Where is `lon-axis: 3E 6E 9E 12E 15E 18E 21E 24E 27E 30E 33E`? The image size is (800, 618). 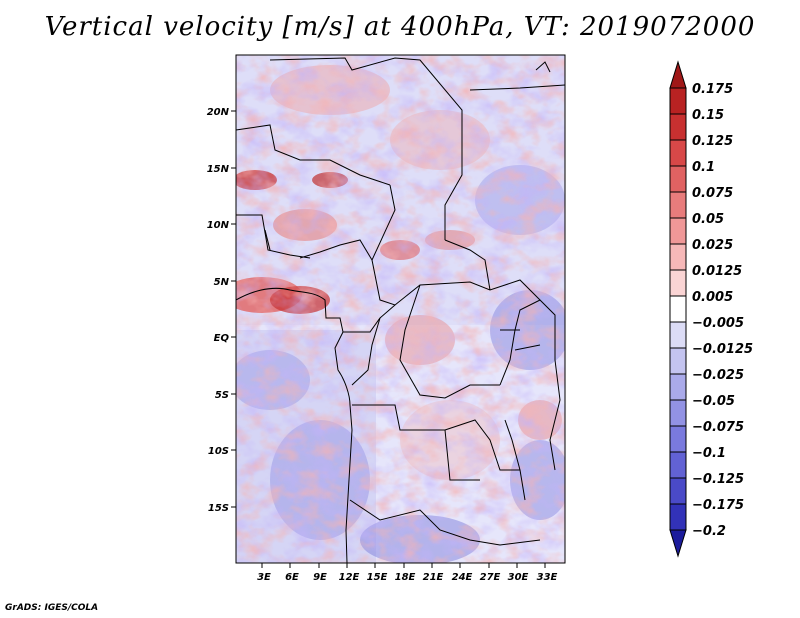 lon-axis: 3E 6E 9E 12E 15E 18E 21E 24E 27E 30E 33E is located at coordinates (407, 573).